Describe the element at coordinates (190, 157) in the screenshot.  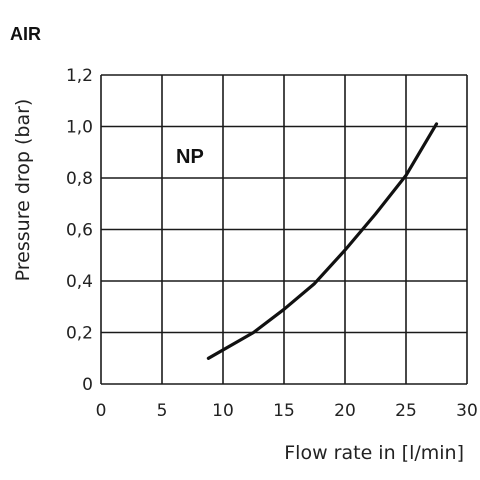
I see `chart-annotation: NP` at that location.